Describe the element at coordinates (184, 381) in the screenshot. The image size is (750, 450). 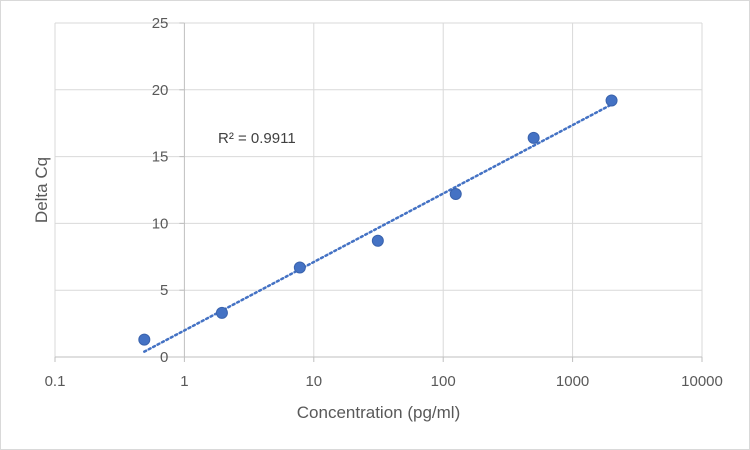
I see `x-tick-label: 1` at that location.